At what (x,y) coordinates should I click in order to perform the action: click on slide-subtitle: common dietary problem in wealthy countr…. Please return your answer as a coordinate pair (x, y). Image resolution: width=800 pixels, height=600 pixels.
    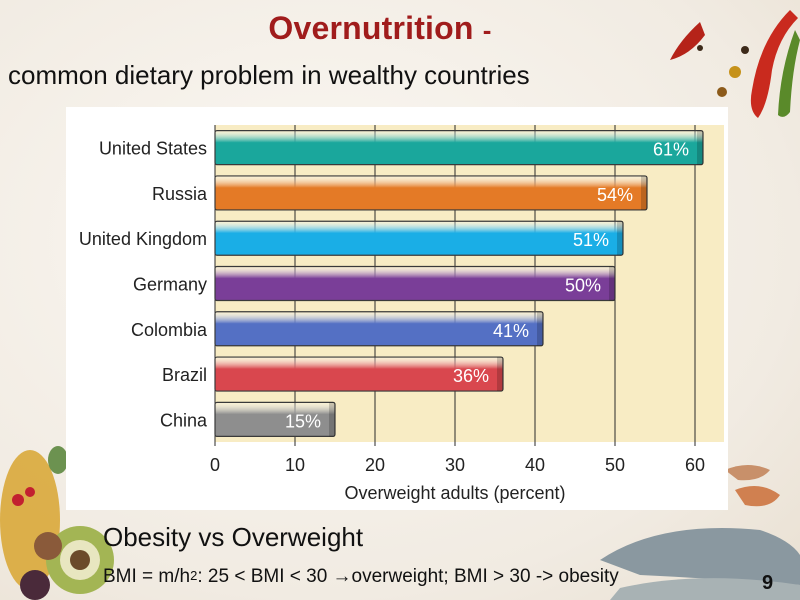
    Looking at the image, I should click on (269, 75).